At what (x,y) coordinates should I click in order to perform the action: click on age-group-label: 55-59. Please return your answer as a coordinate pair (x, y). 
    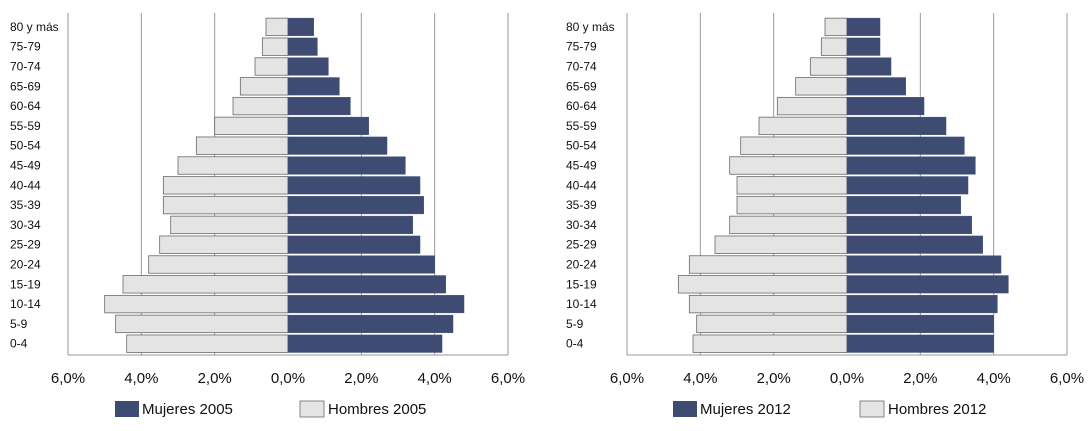
    Looking at the image, I should click on (581, 126).